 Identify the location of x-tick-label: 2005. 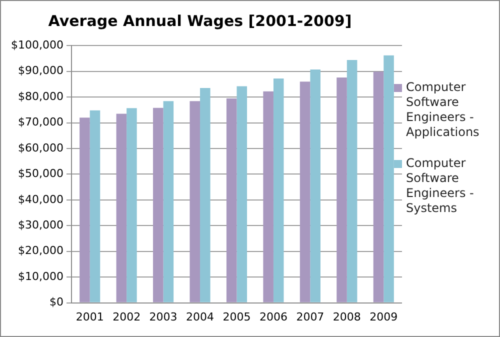
(236, 317).